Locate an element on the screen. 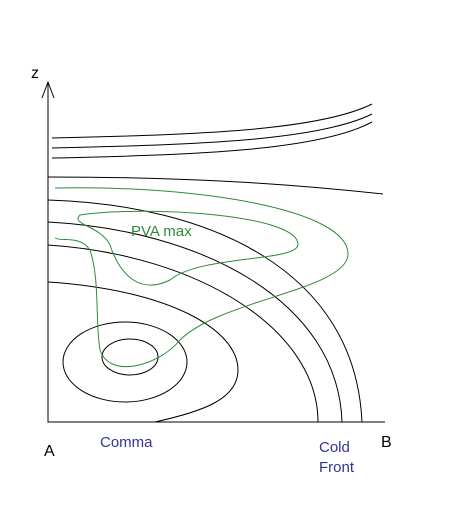 The width and height of the screenshot is (450, 524). a-label: A is located at coordinates (49, 451).